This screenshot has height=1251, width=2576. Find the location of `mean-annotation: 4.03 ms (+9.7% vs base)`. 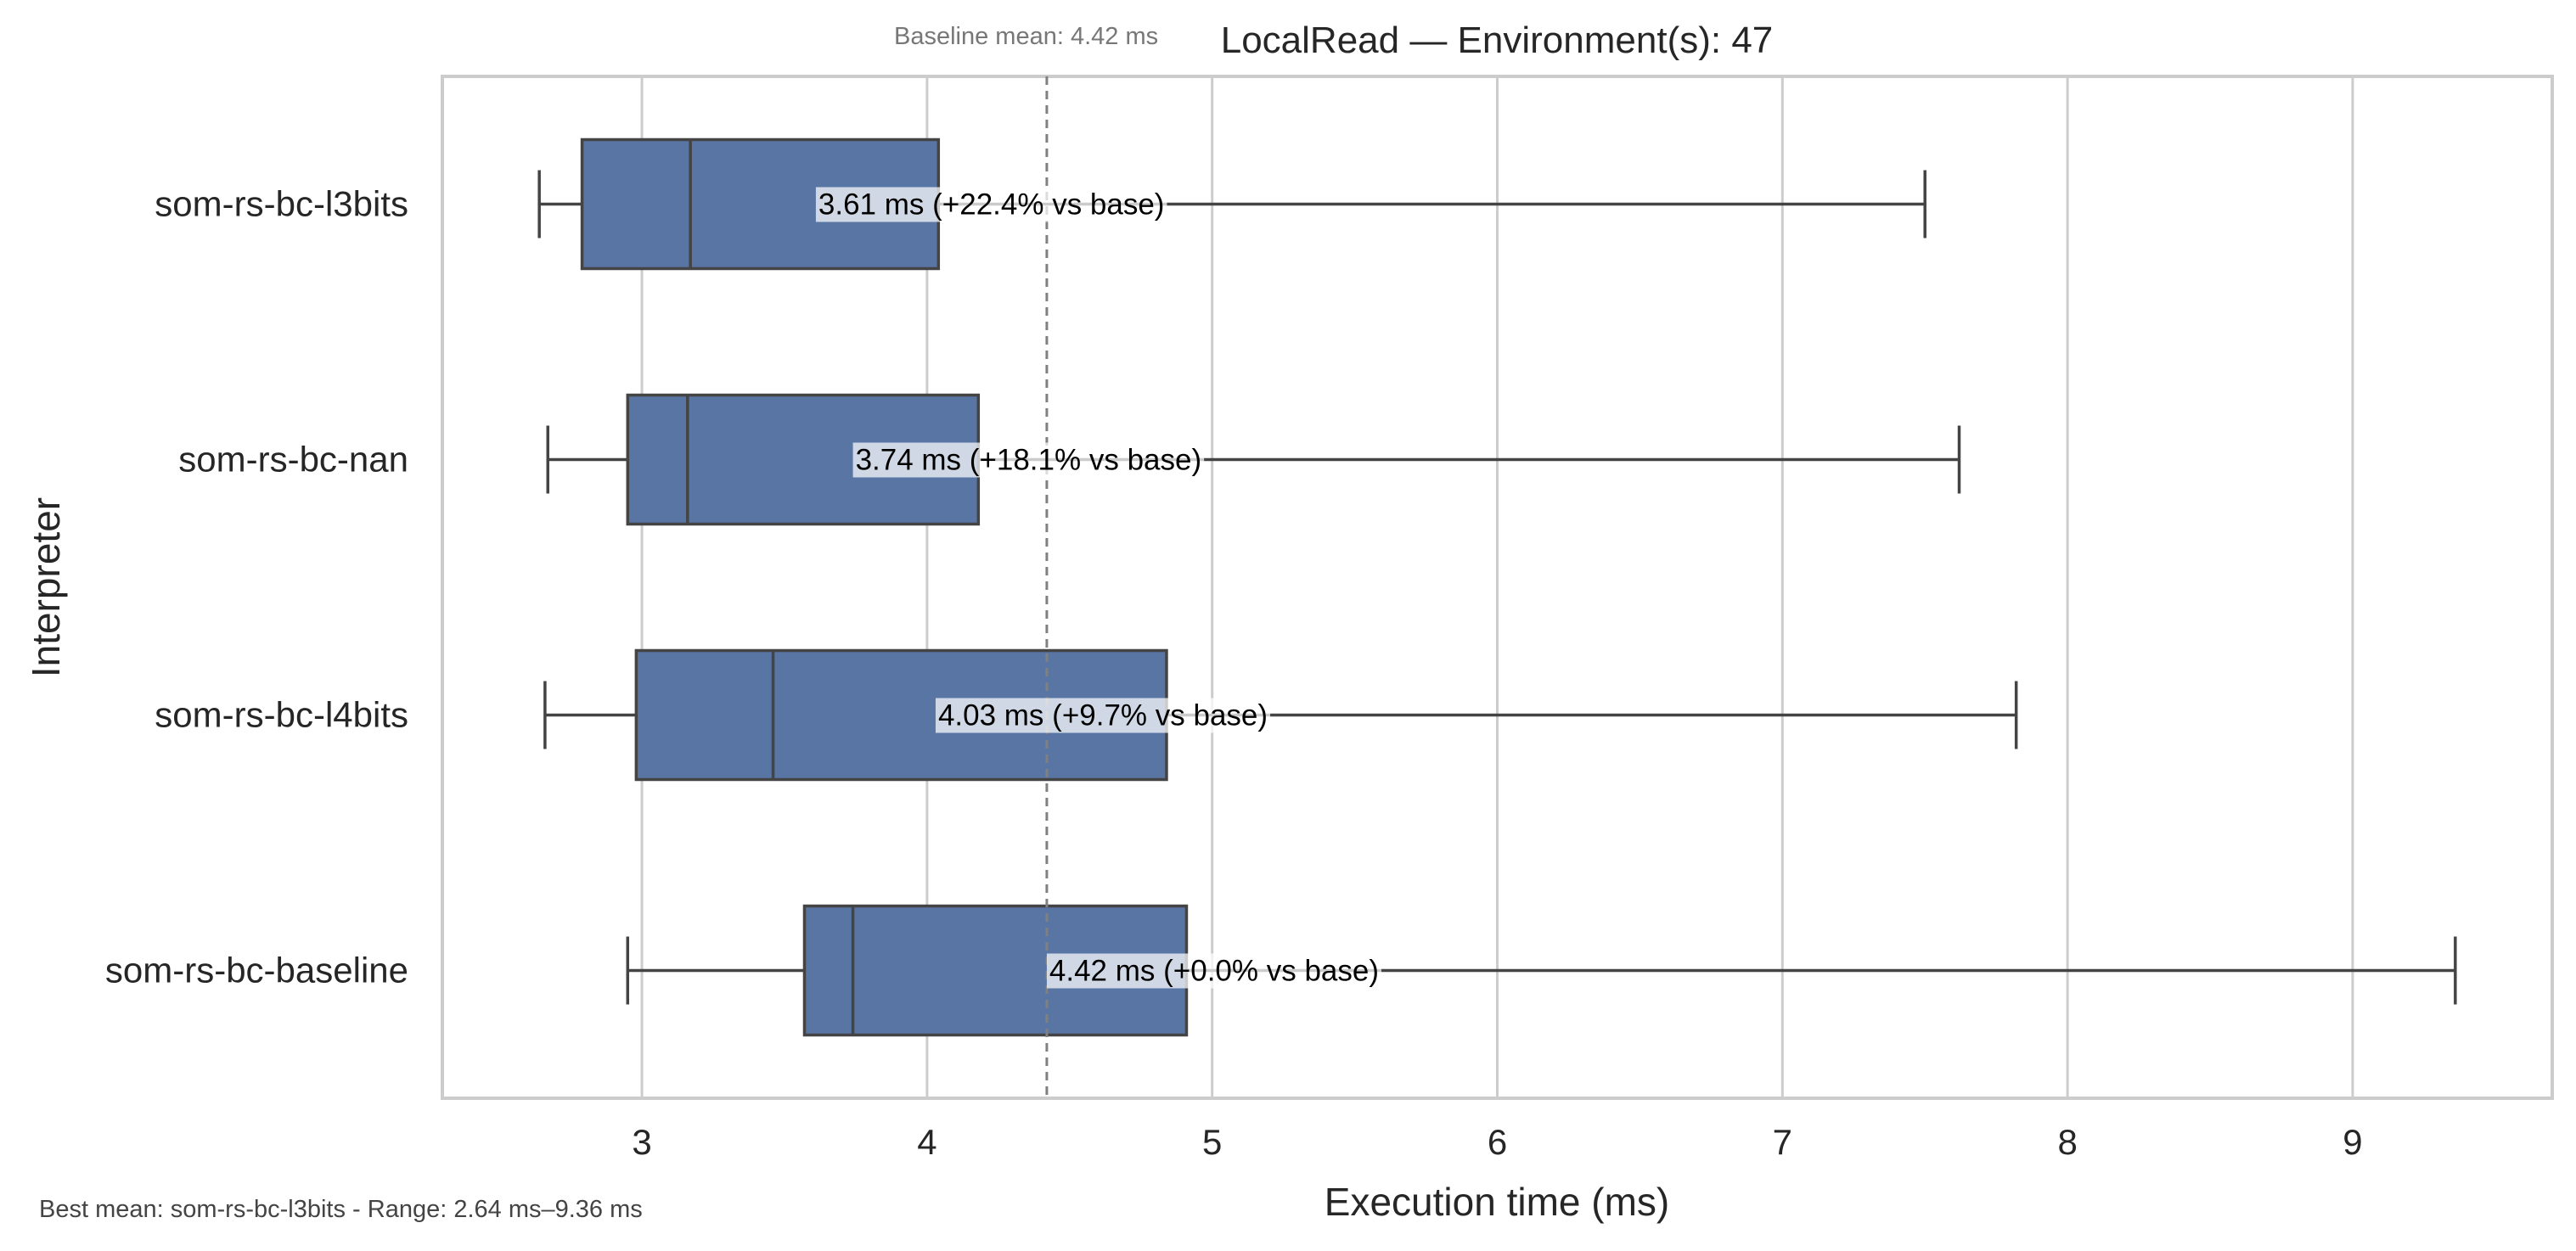

mean-annotation: 4.03 ms (+9.7% vs base) is located at coordinates (1103, 715).